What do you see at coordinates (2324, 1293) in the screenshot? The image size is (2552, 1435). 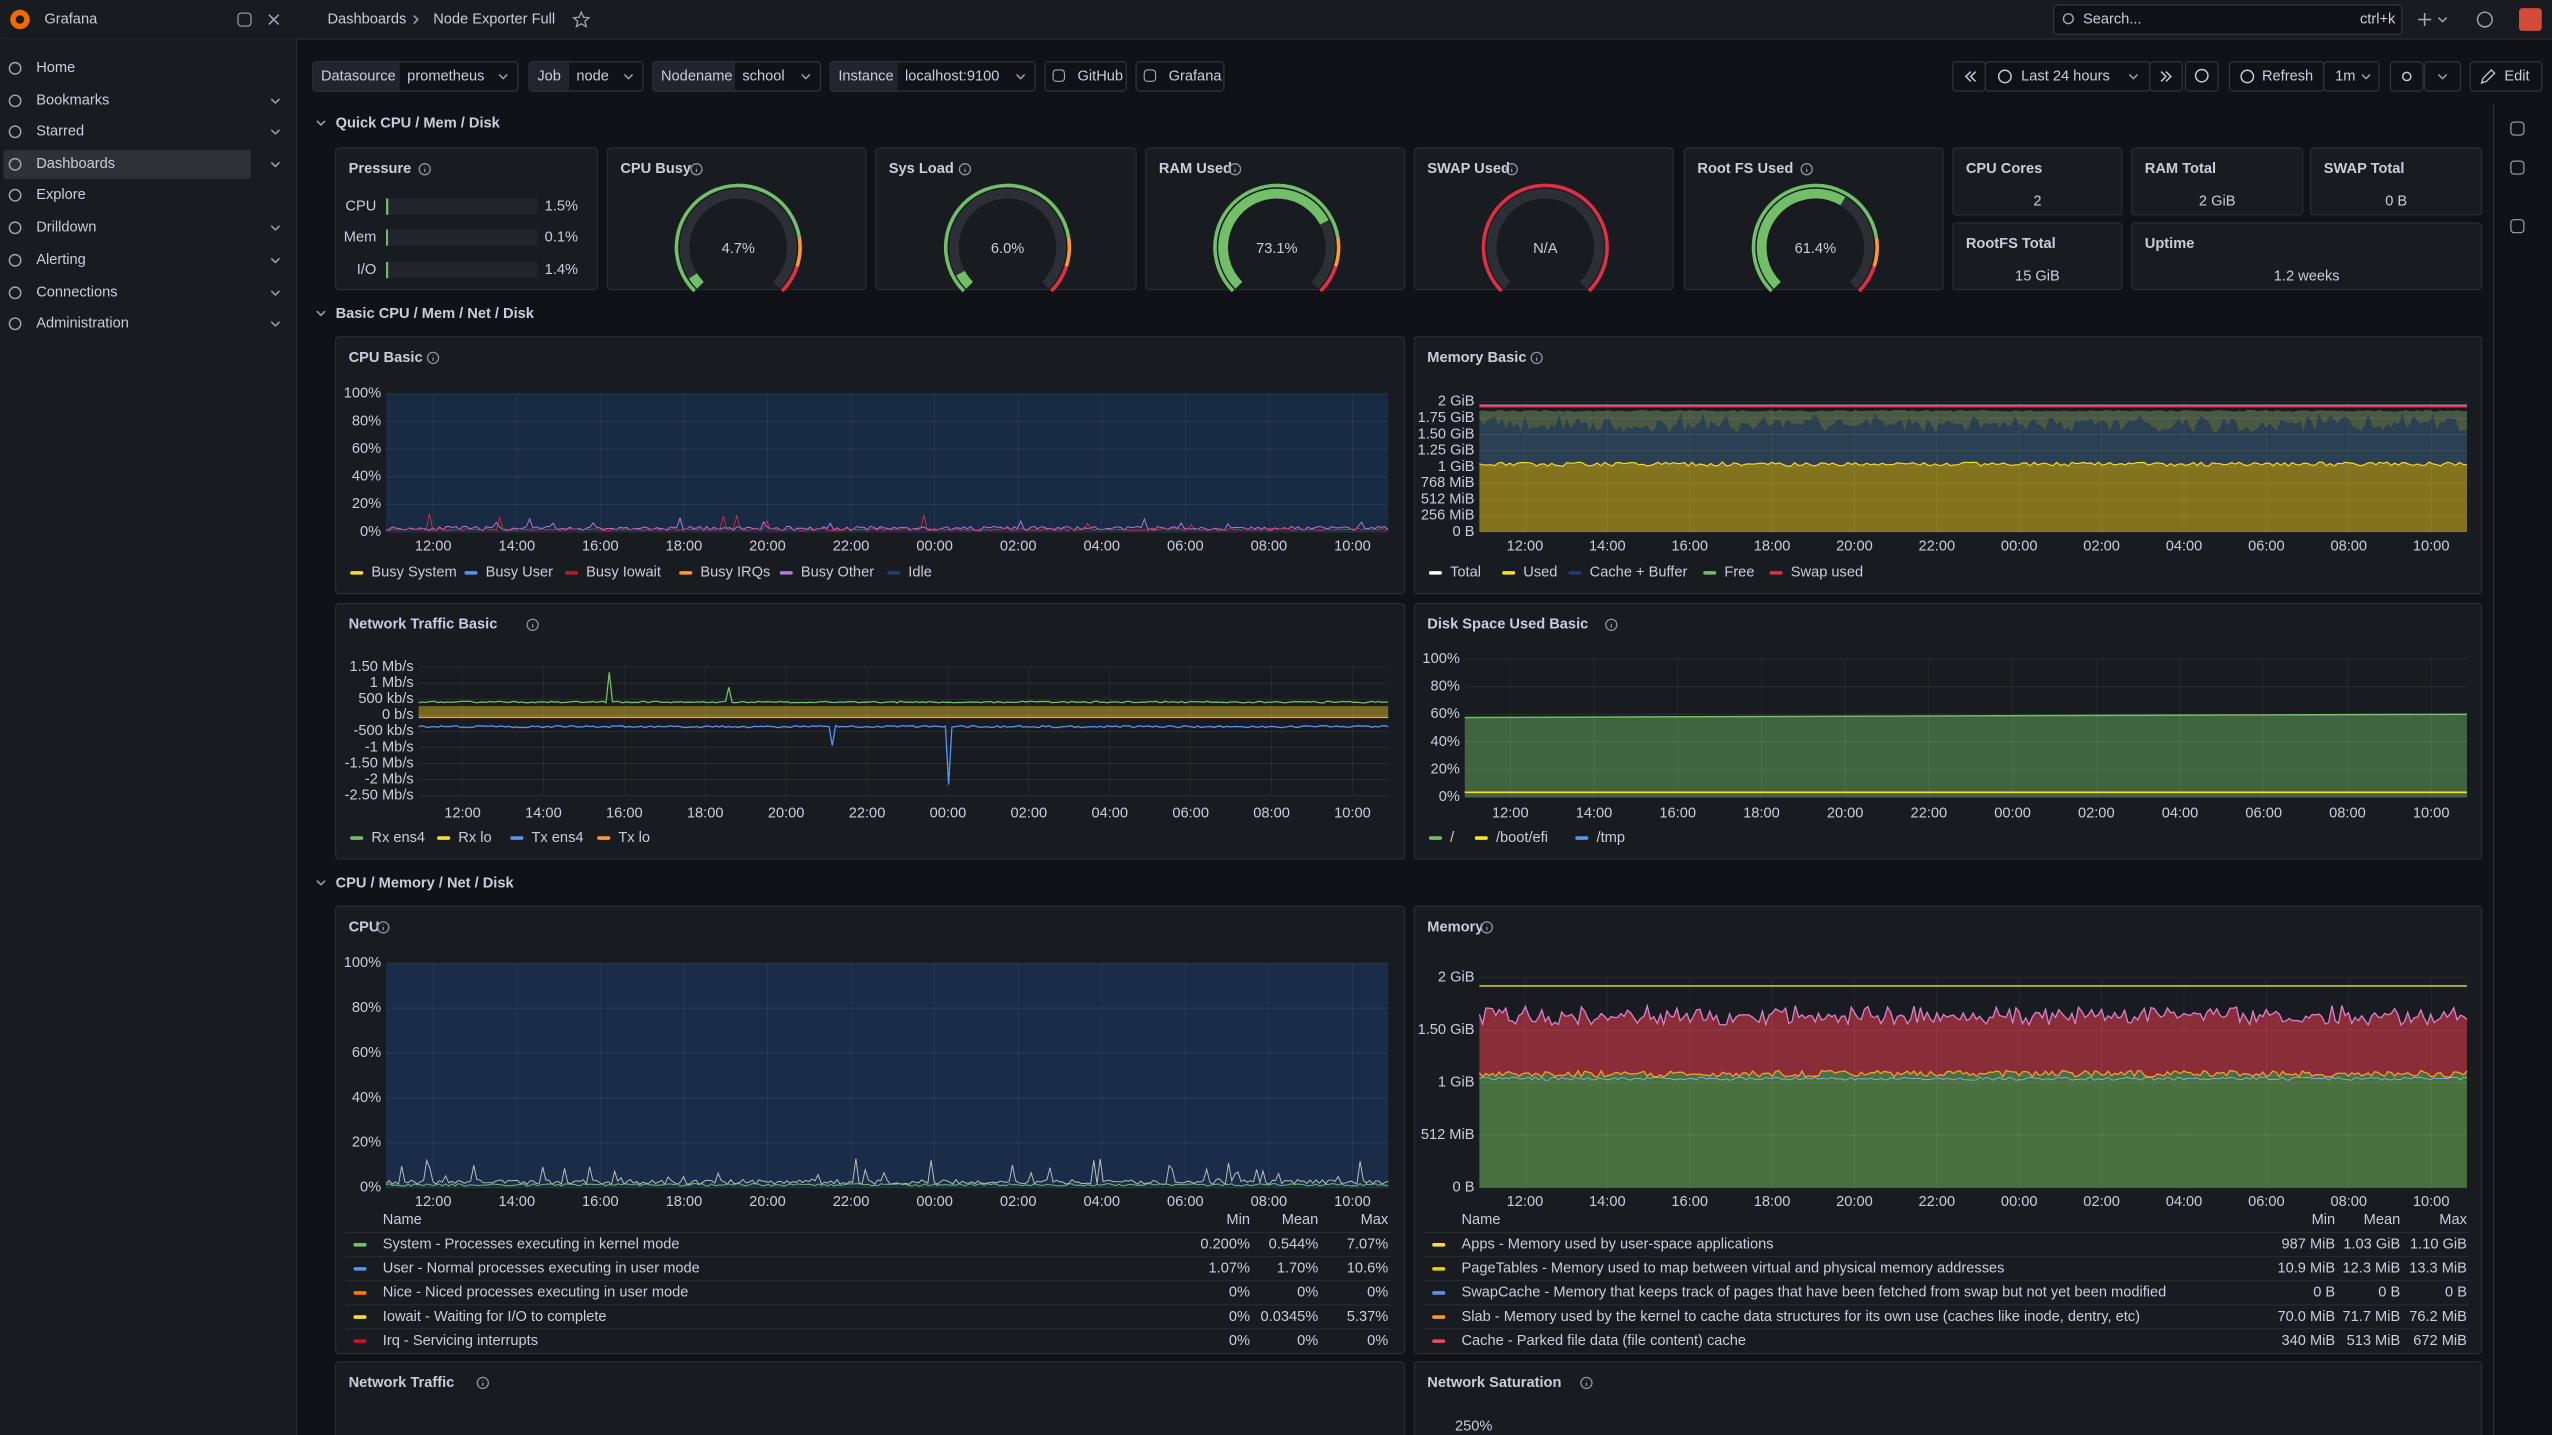 I see `table-value: 0 B` at bounding box center [2324, 1293].